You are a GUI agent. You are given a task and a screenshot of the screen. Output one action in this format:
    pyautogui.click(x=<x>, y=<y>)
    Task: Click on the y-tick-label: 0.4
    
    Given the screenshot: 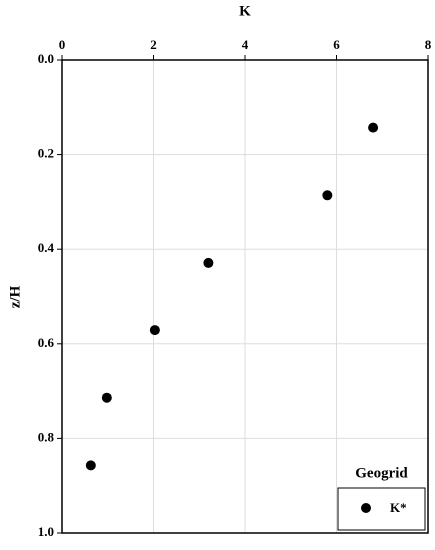 What is the action you would take?
    pyautogui.click(x=46, y=247)
    